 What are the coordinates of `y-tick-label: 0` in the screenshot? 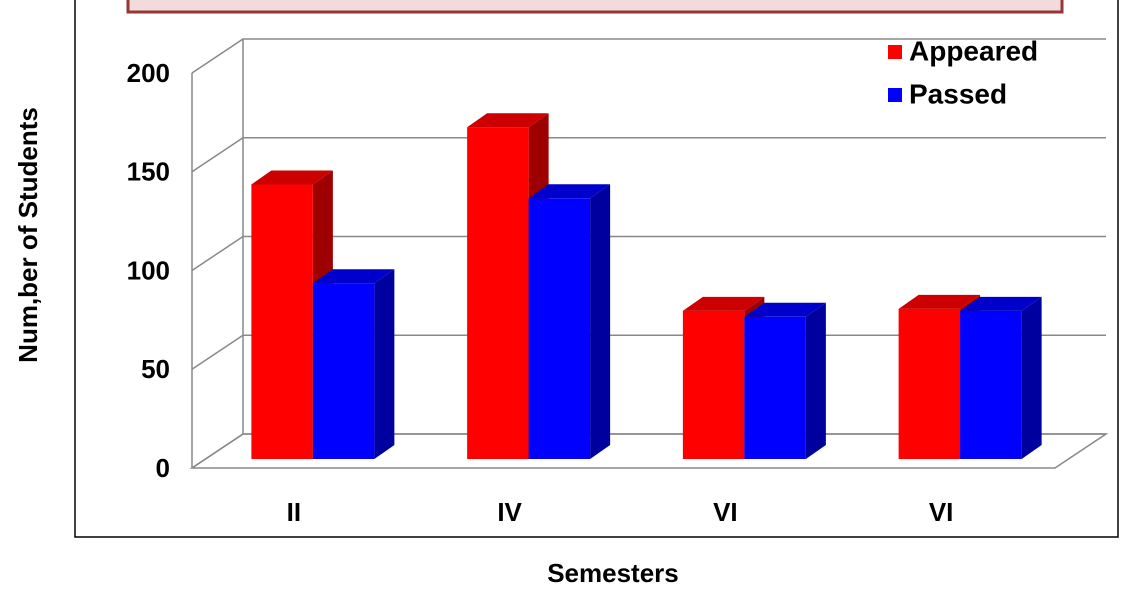 It's located at (163, 468).